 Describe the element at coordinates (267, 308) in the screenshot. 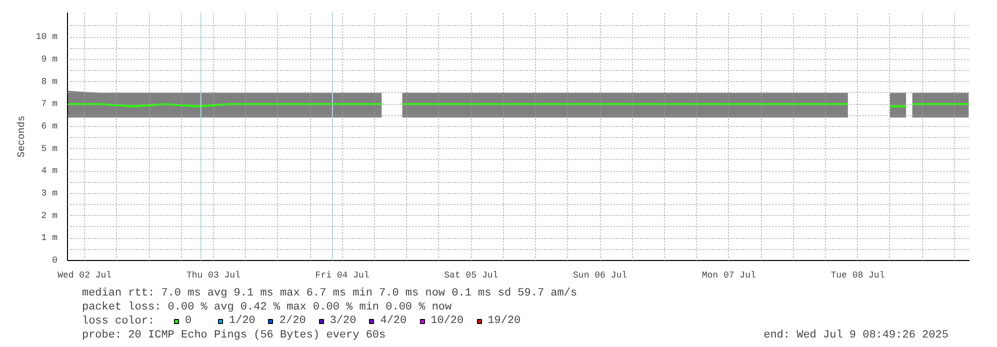

I see `text: packet loss: 0.00 % avg 0.42 % max 0.00 % min 0.00 % now` at that location.